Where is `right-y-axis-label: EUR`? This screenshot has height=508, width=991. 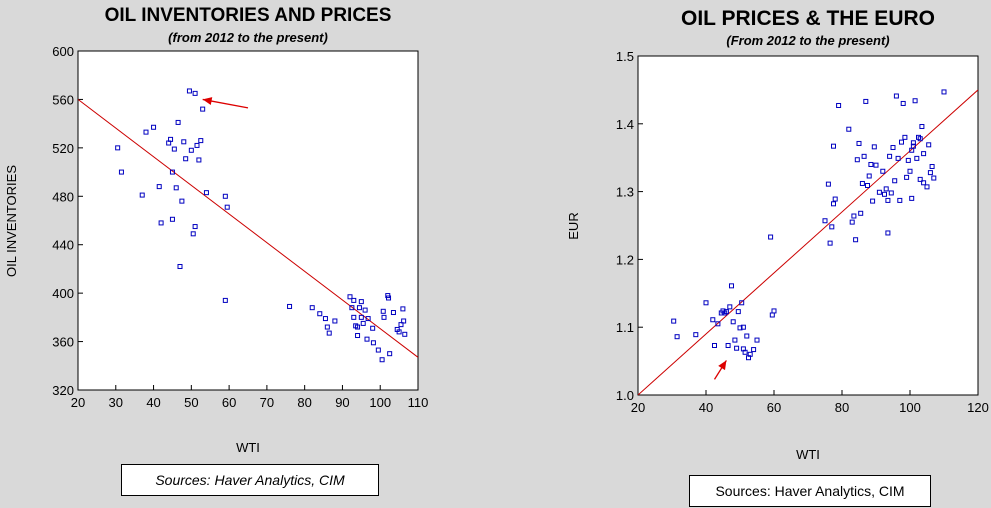
right-y-axis-label: EUR is located at coordinates (573, 225).